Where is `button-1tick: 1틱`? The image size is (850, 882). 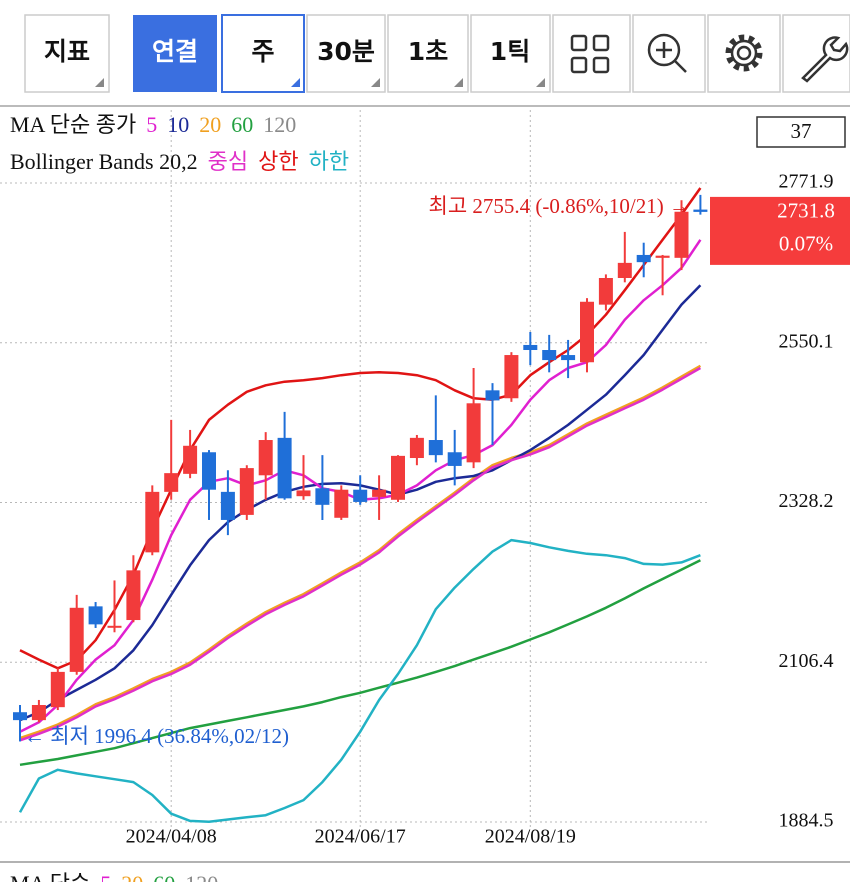 button-1tick: 1틱 is located at coordinates (510, 53).